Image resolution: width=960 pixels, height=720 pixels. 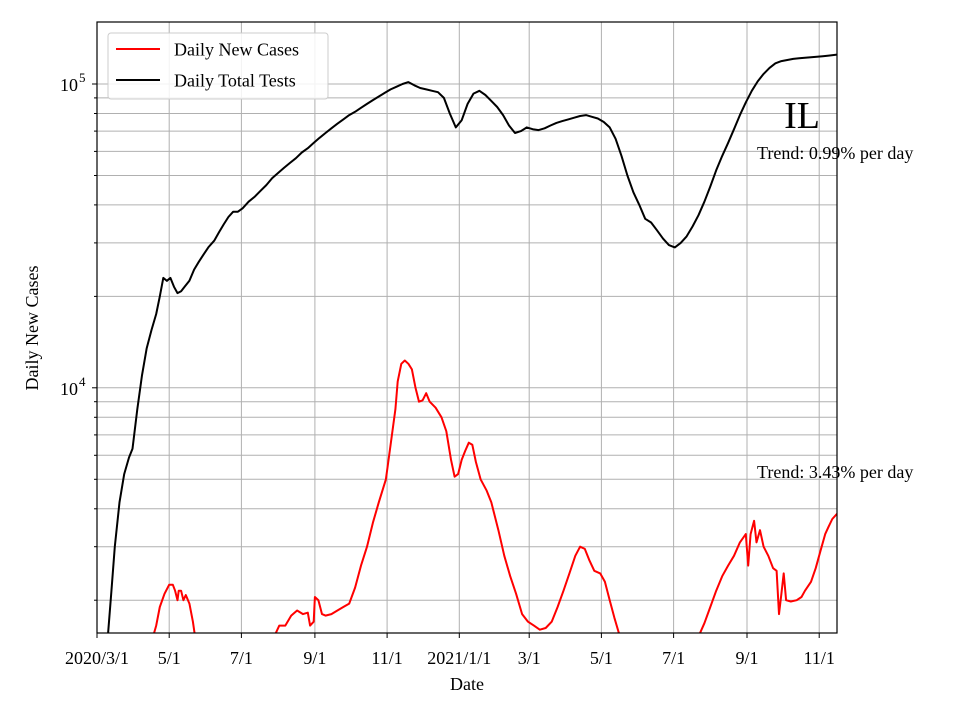 I want to click on legend: Daily New Cases Daily Total Tests, so click(x=218, y=66).